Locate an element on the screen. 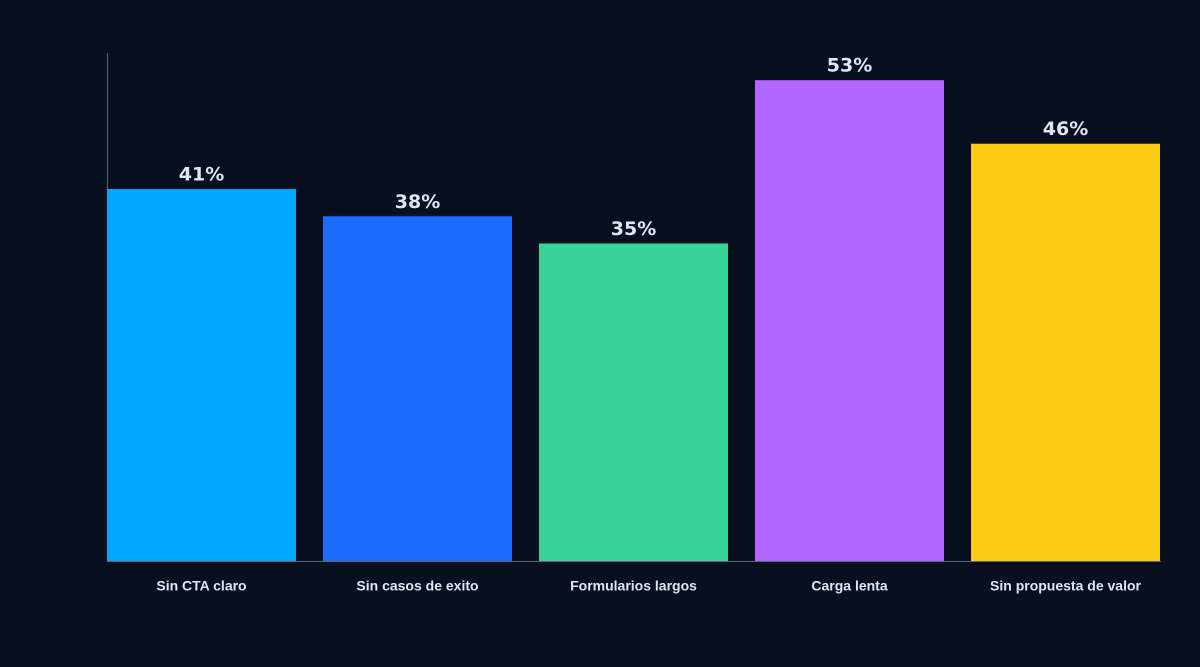 This screenshot has height=667, width=1200. value-label: 38% is located at coordinates (417, 202).